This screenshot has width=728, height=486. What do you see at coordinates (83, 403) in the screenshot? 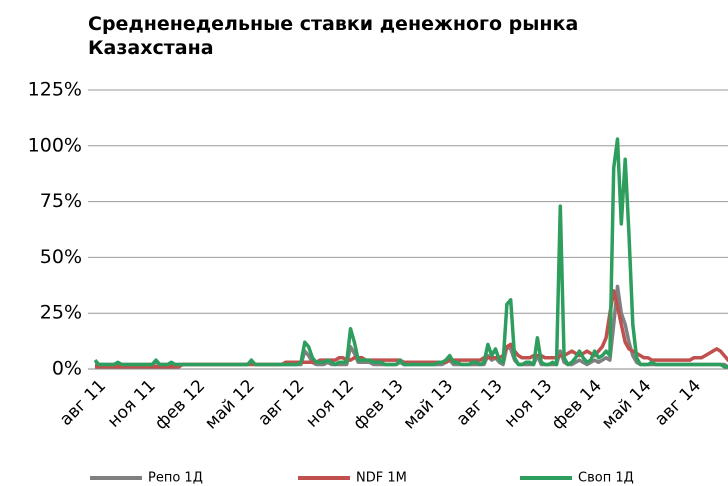
I see `x-tick-label: авг 11` at bounding box center [83, 403].